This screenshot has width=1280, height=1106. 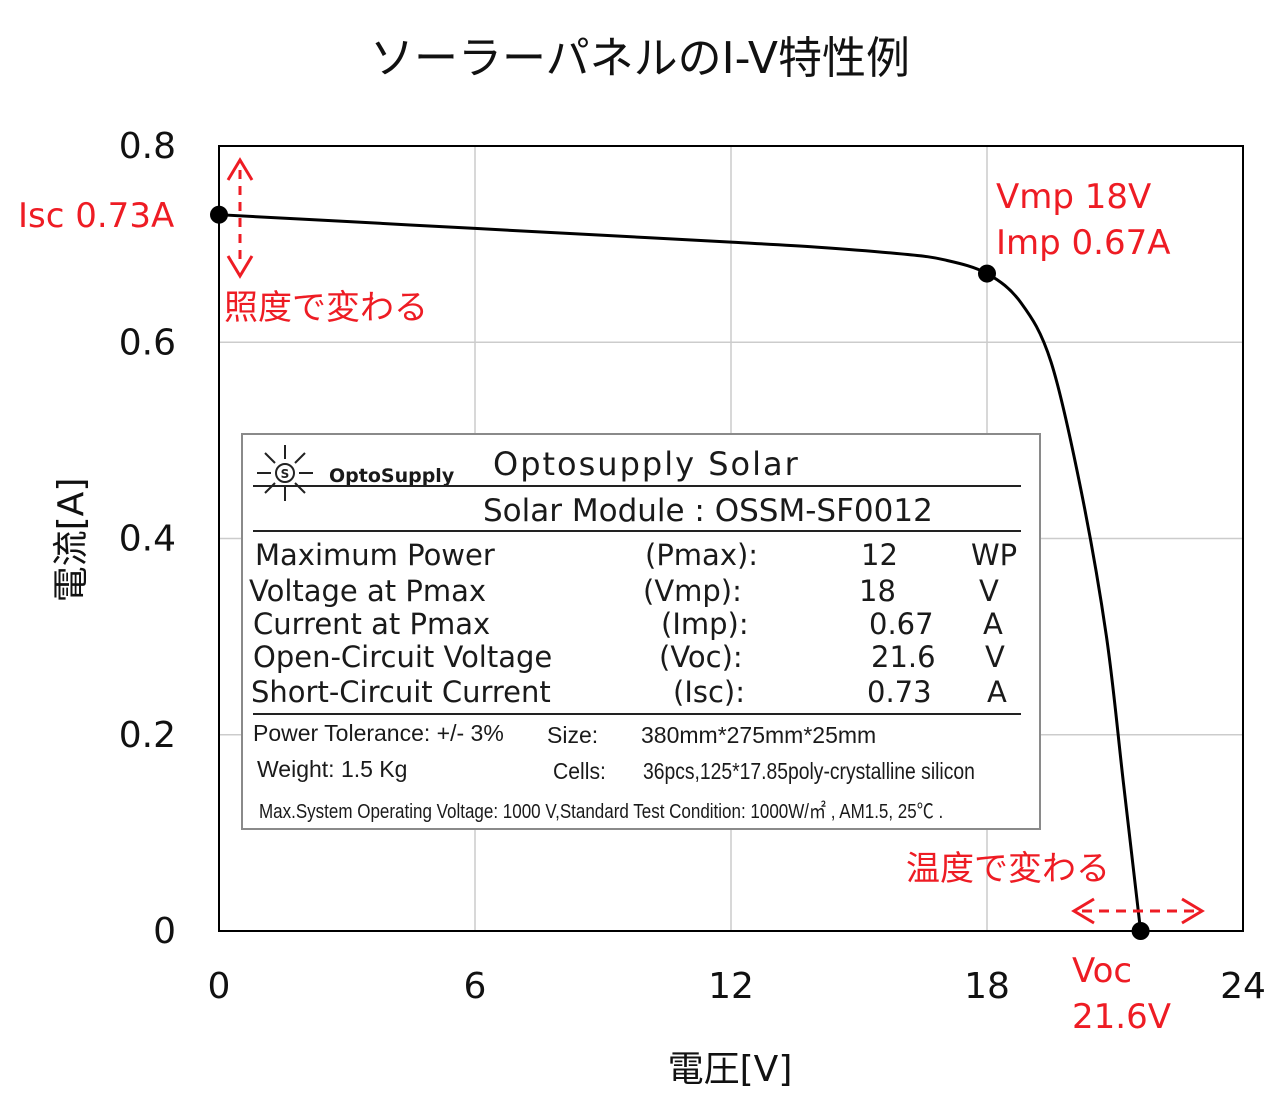 I want to click on voc-label: Voc, so click(x=1102, y=971).